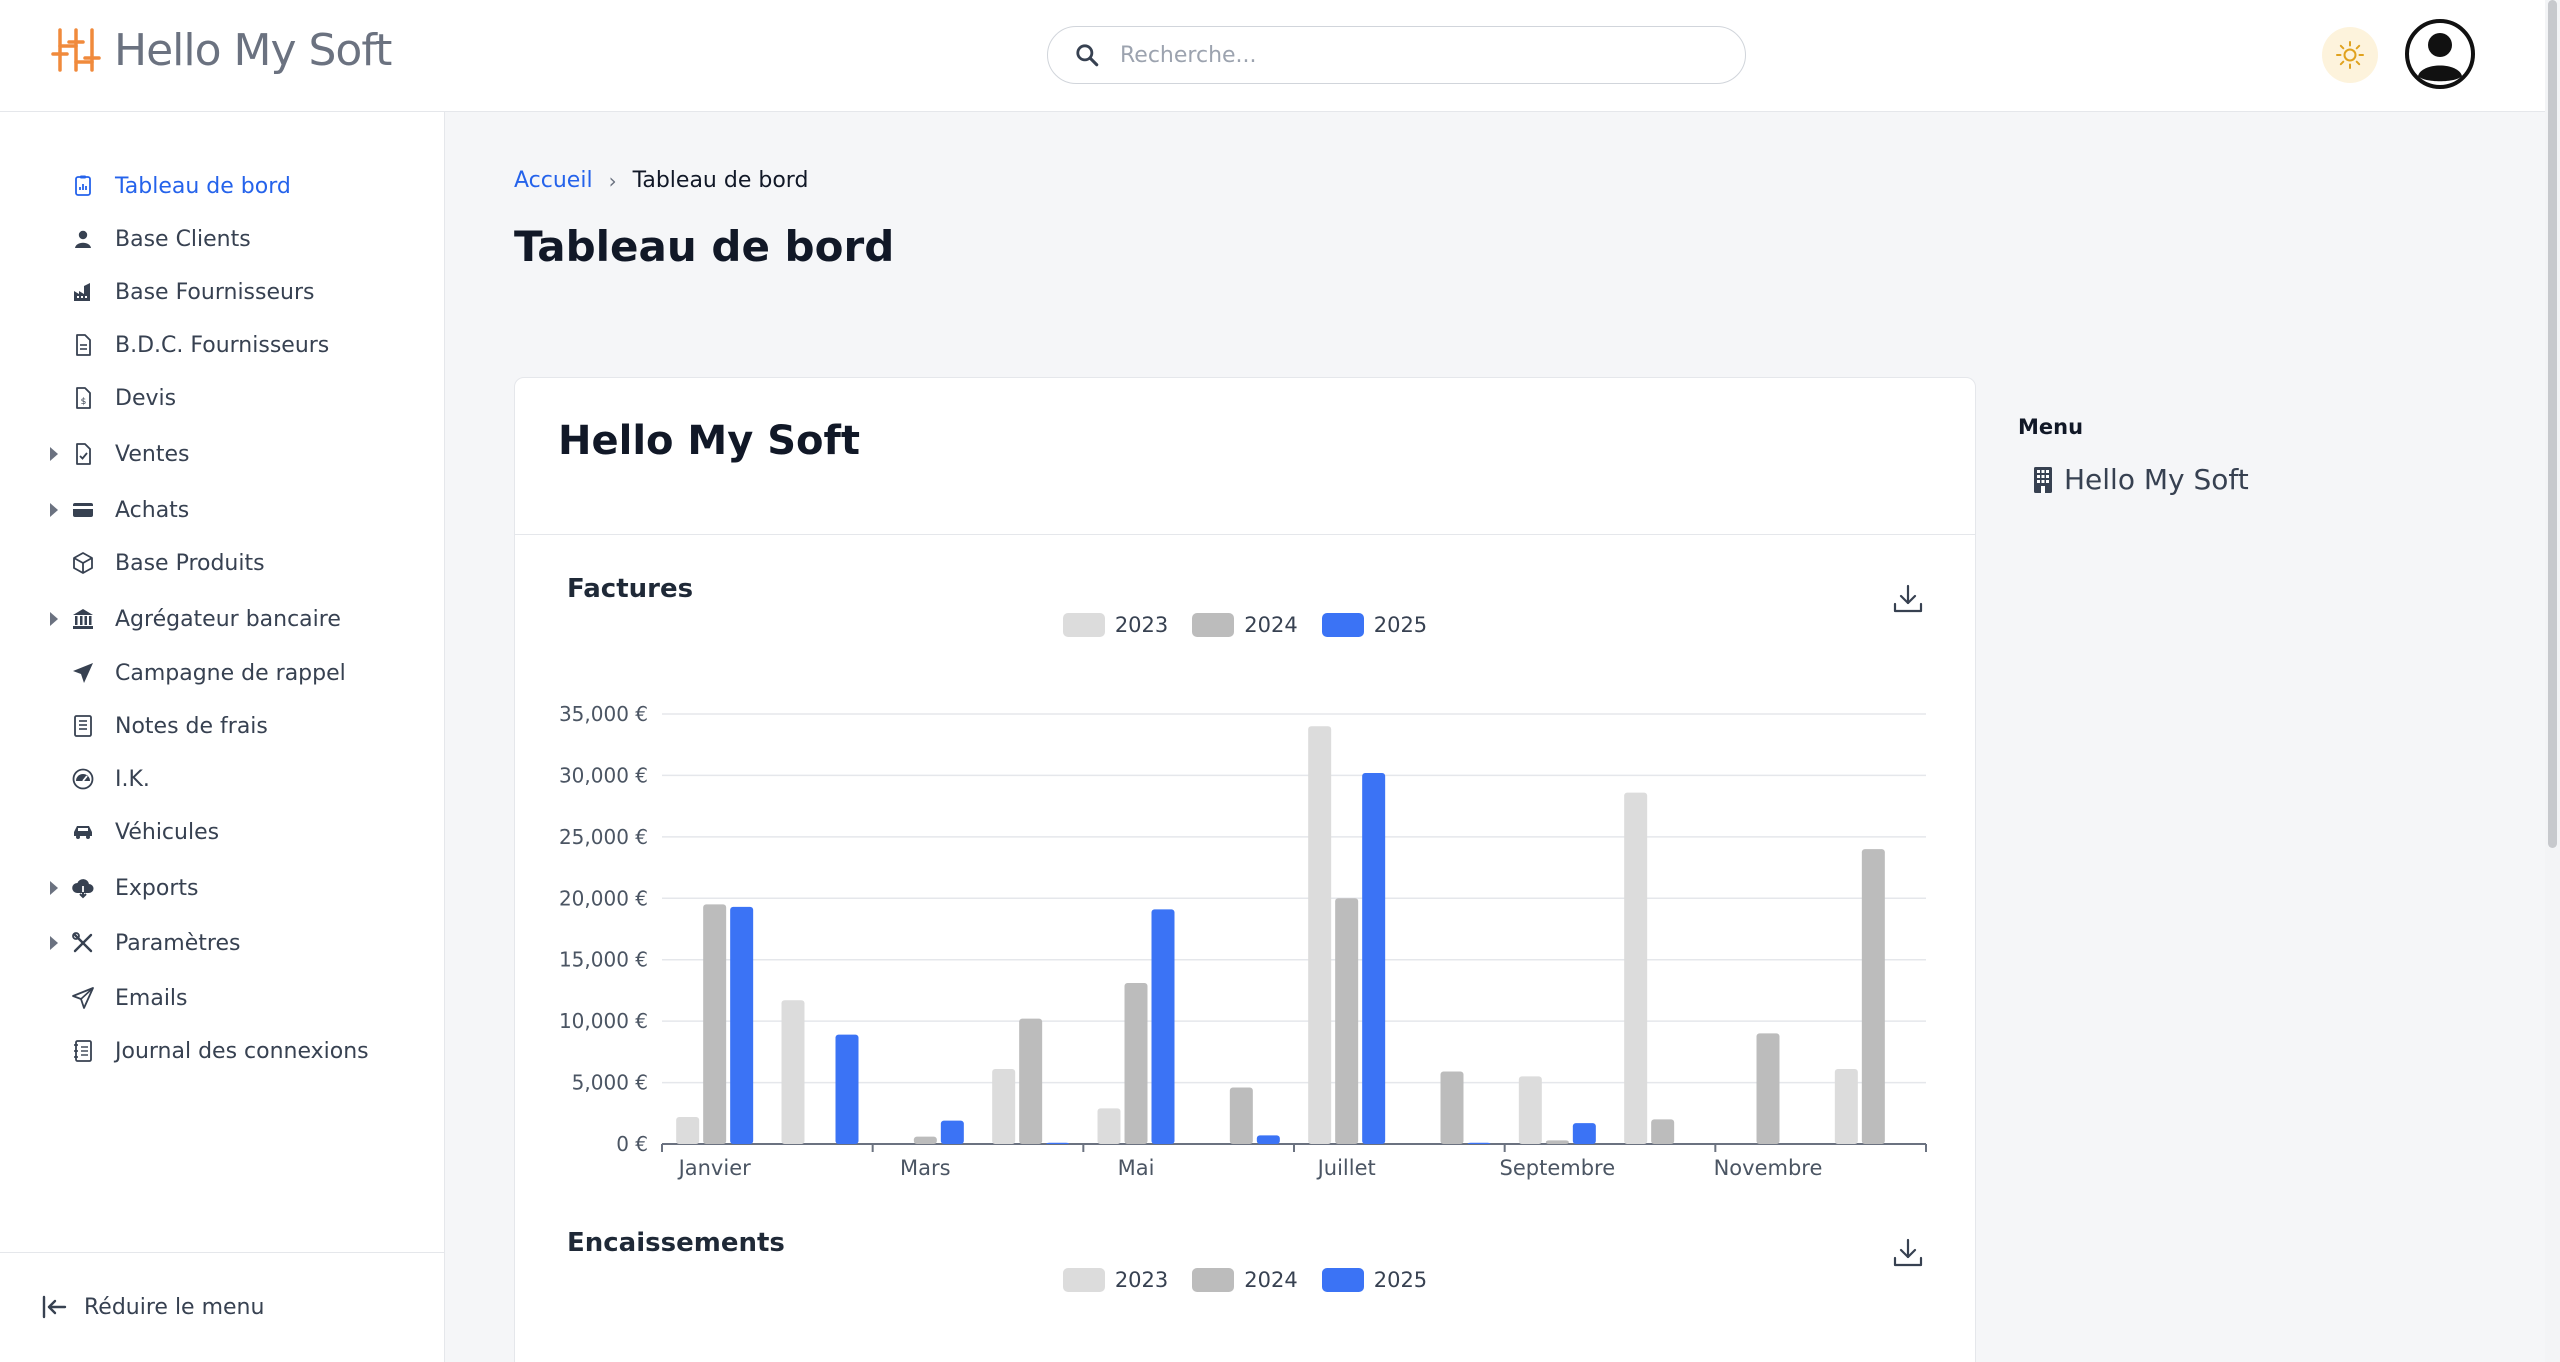 Image resolution: width=2560 pixels, height=1362 pixels. What do you see at coordinates (220, 510) in the screenshot?
I see `sidebar-item-6: Achats` at bounding box center [220, 510].